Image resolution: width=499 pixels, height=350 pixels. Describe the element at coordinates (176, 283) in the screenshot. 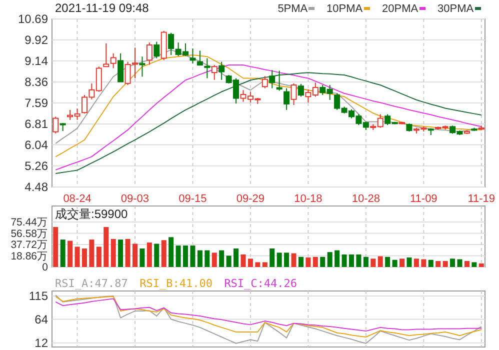

I see `series-label: RSI_B:41.00` at that location.